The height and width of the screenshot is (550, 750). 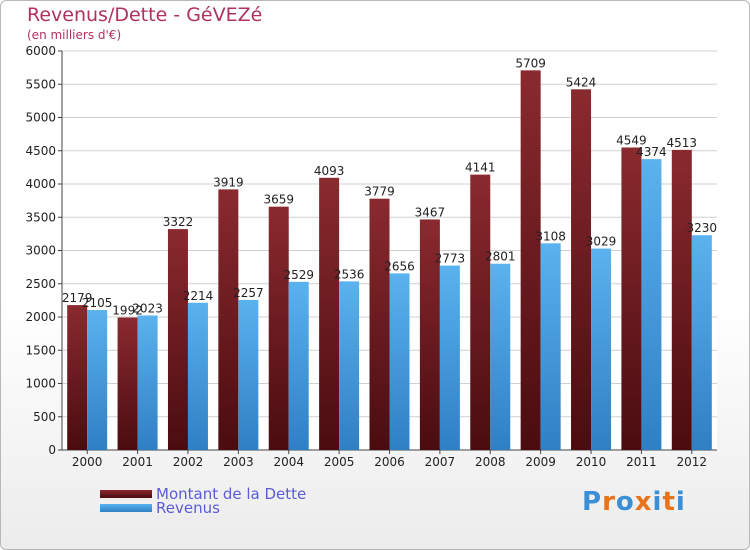 I want to click on logo-letter: P, so click(x=592, y=502).